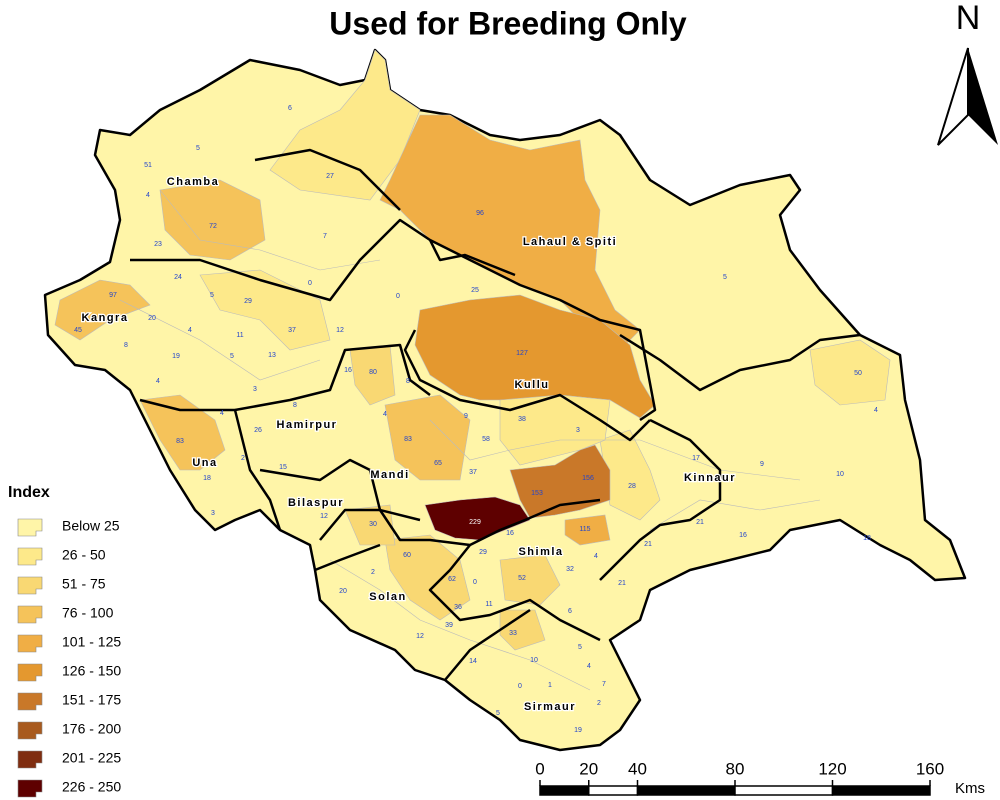 The height and width of the screenshot is (800, 1000). What do you see at coordinates (540, 552) in the screenshot?
I see `district-name: Shimla` at bounding box center [540, 552].